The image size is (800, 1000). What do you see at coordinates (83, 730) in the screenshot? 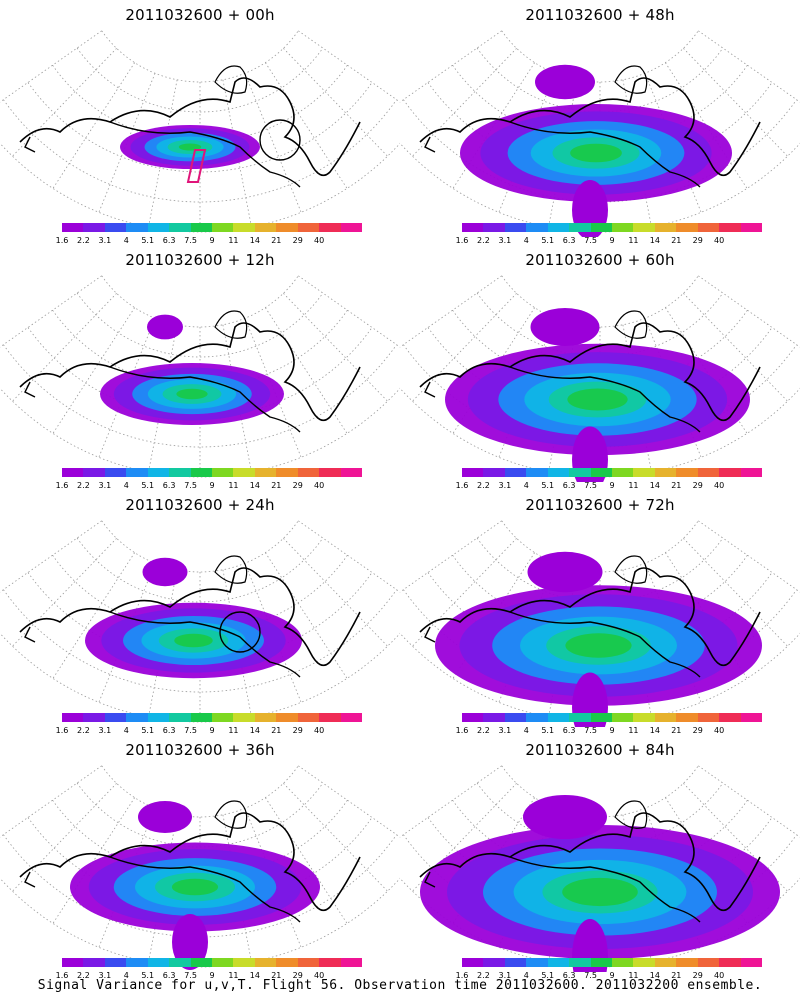
I see `colorbar-tick-label: 2.2` at bounding box center [83, 730].